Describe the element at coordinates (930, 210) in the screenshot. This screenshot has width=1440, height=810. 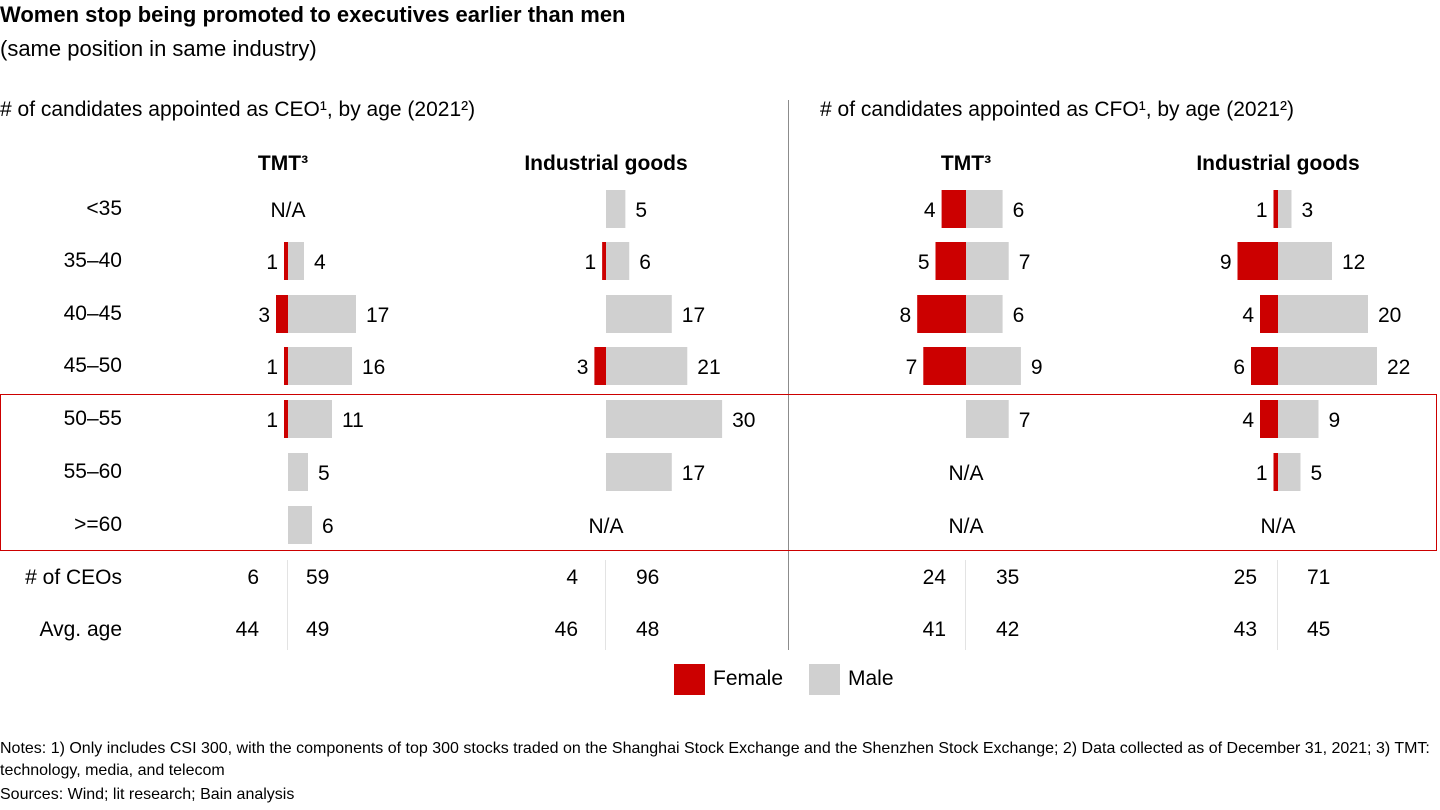
I see `cfo-tmt-female-value: 4` at that location.